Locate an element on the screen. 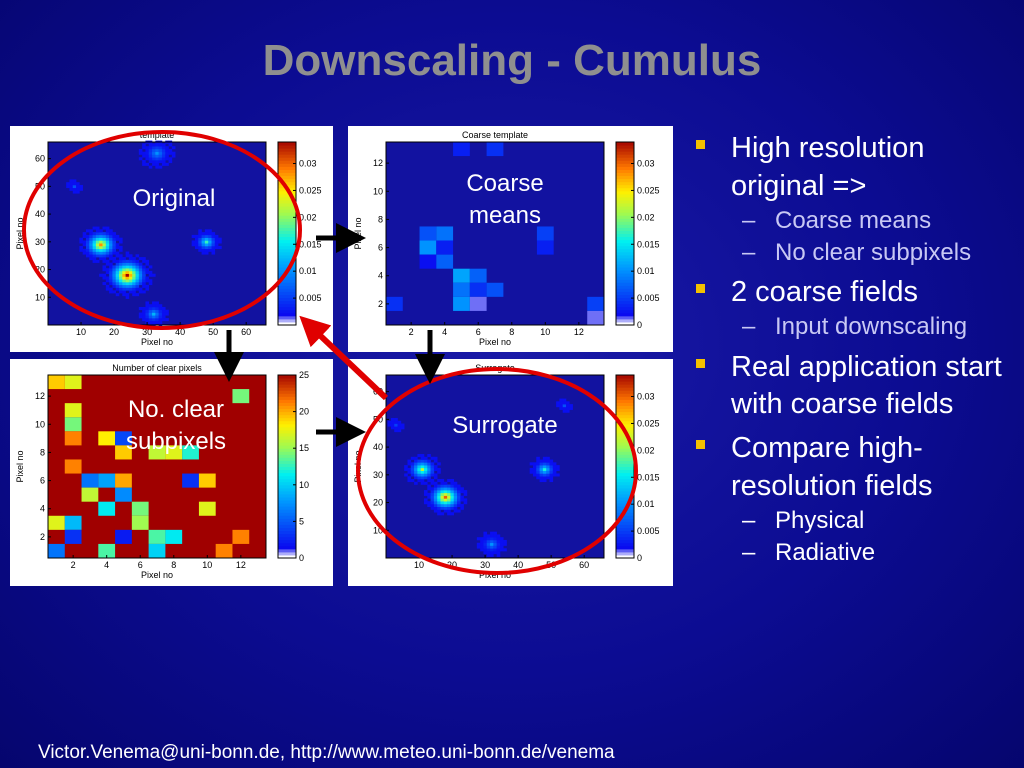 The height and width of the screenshot is (768, 1024). x-axis-label: Pixel no is located at coordinates (495, 342).